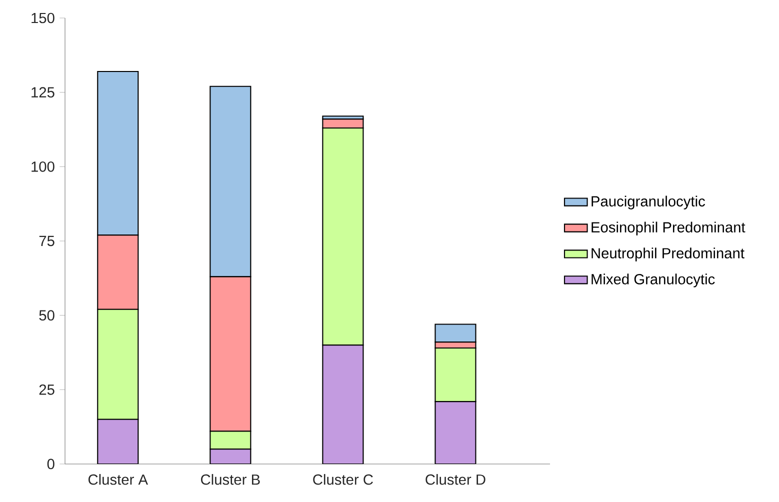 The height and width of the screenshot is (502, 779). What do you see at coordinates (50, 464) in the screenshot?
I see `y-tick-label: 0` at bounding box center [50, 464].